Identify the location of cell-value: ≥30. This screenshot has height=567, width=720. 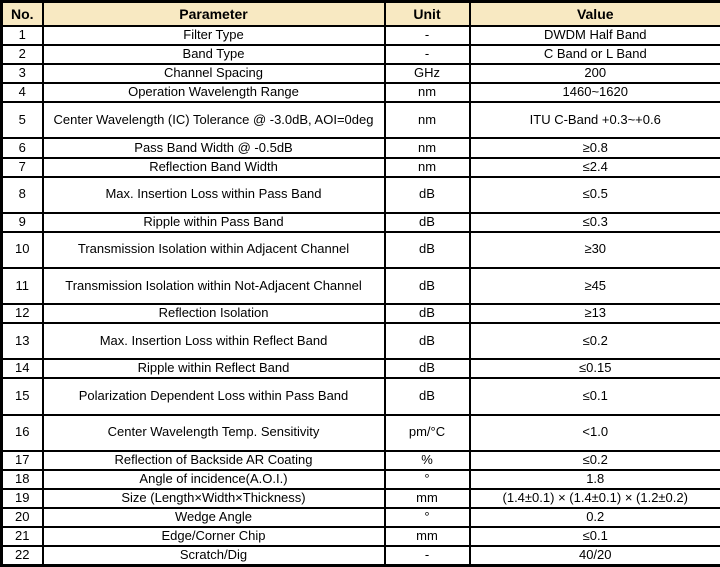
(594, 250).